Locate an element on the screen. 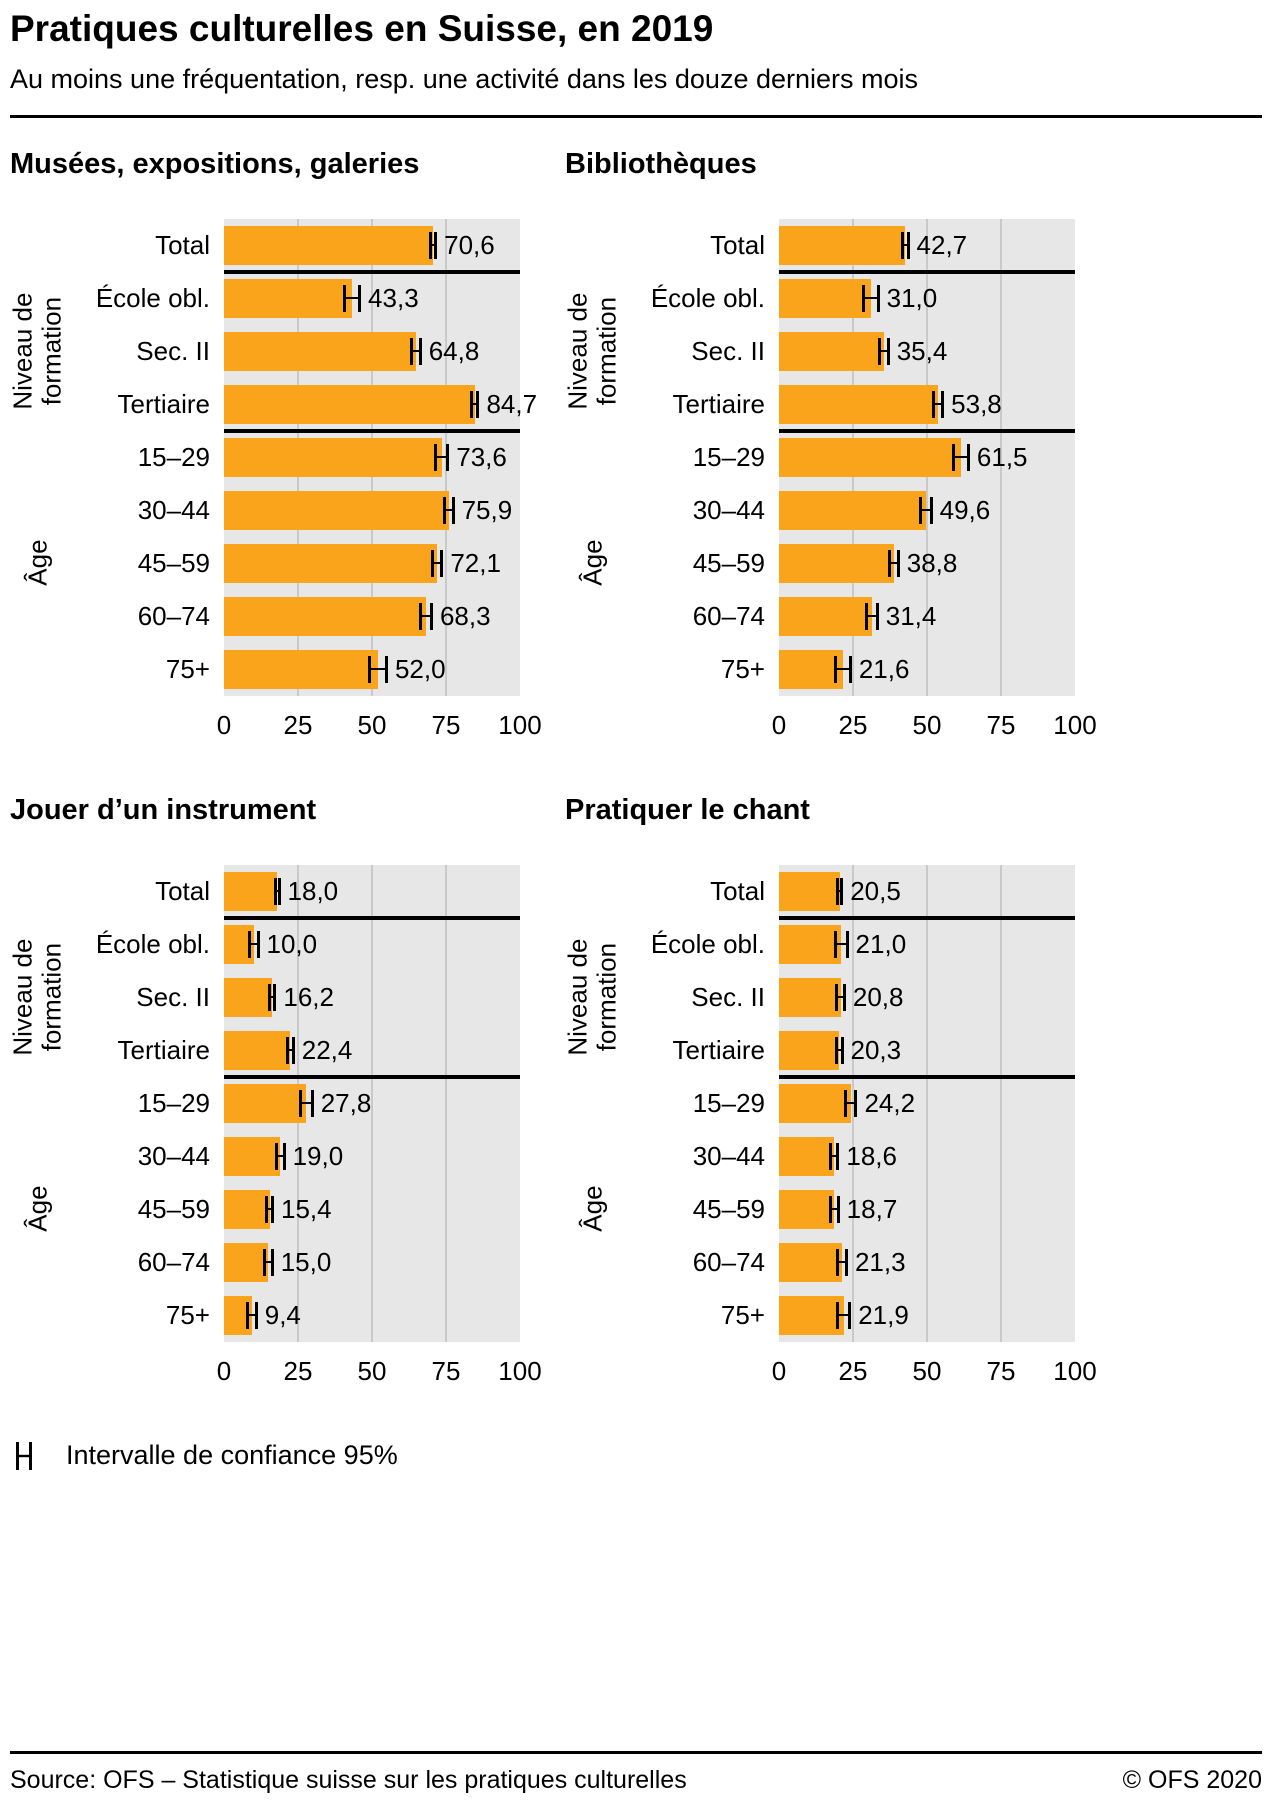 Image resolution: width=1272 pixels, height=1811 pixels. bar-value-label: 9,4 is located at coordinates (282, 1314).